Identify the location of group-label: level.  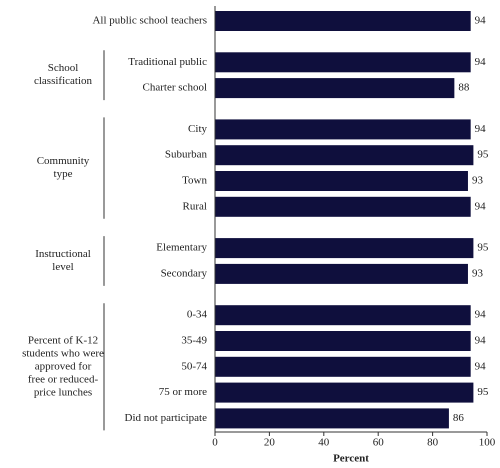
(62, 267).